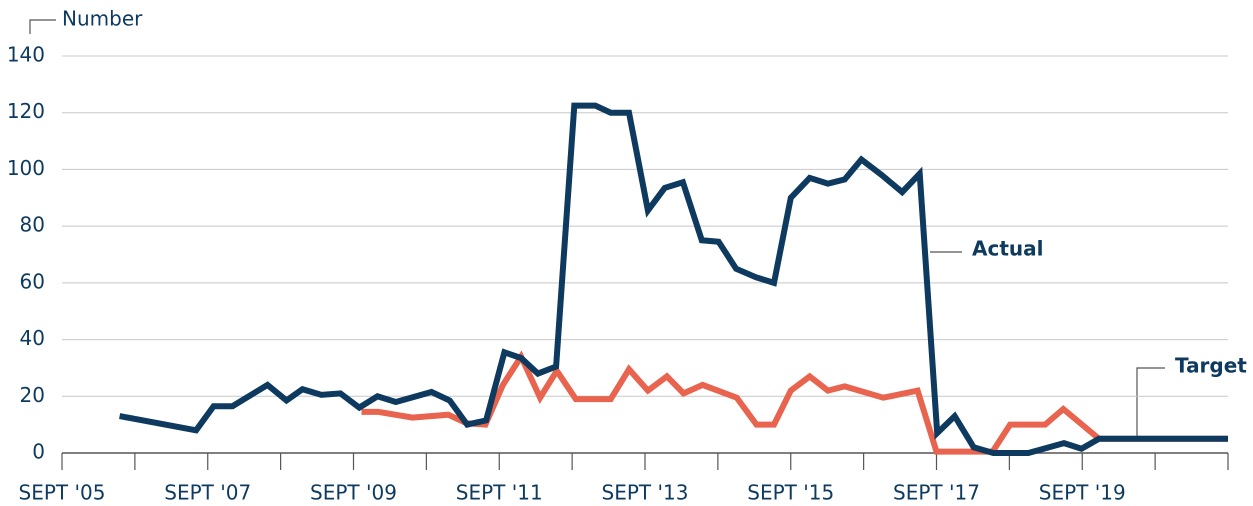  What do you see at coordinates (32, 338) in the screenshot?
I see `y-tick-label: 40` at bounding box center [32, 338].